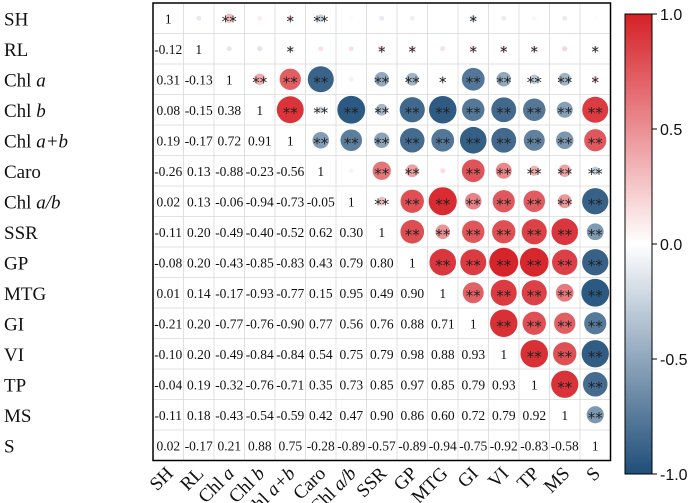 The height and width of the screenshot is (503, 700). I want to click on coefficient-label: 0.75, so click(351, 354).